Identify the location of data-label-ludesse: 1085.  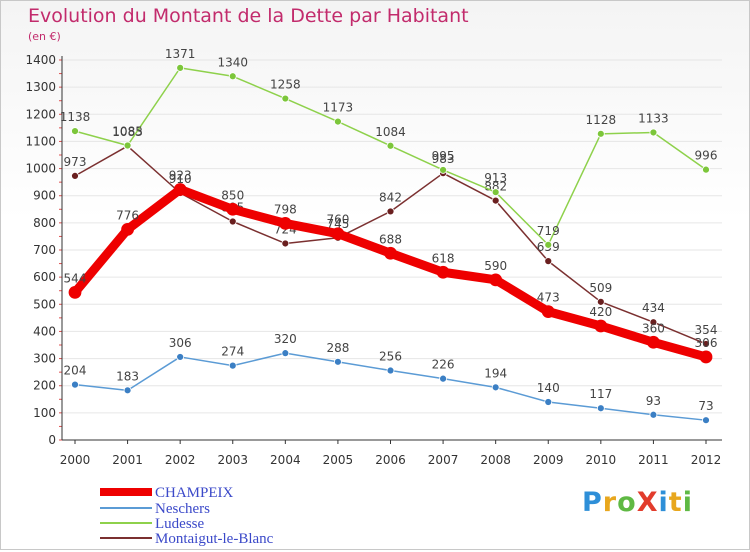
(127, 132).